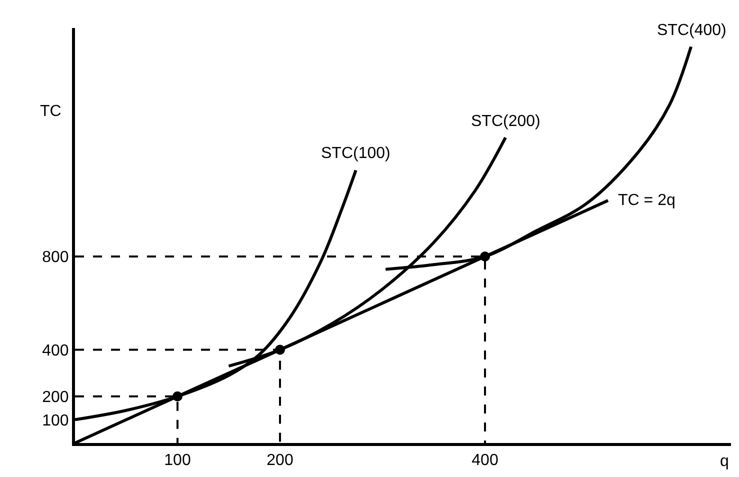  Describe the element at coordinates (55, 257) in the screenshot. I see `y-tick-label: 800` at that location.